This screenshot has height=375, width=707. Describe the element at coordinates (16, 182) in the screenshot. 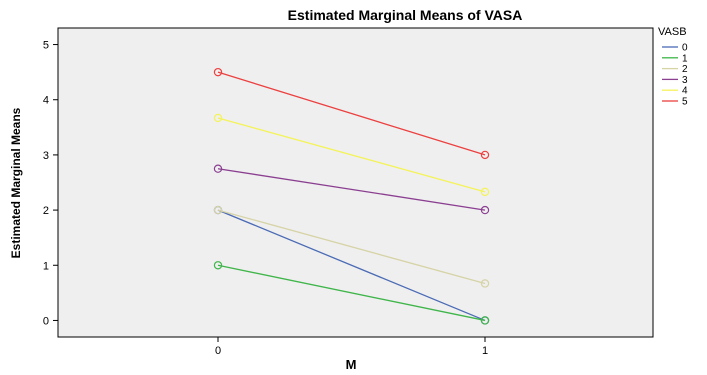

I see `y-axis-label: Estimated Marginal Means` at that location.